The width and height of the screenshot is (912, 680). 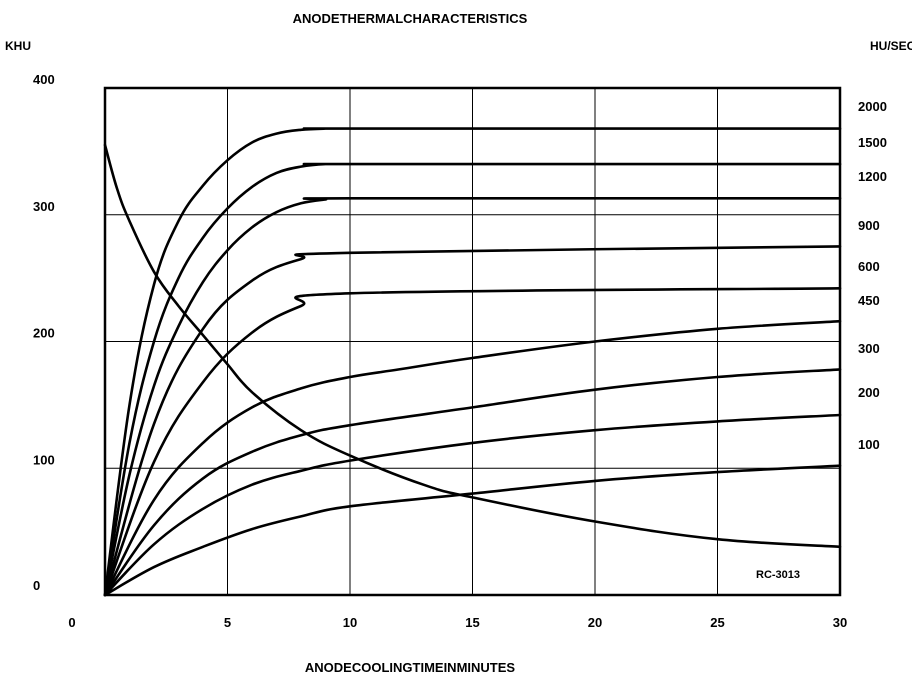 What do you see at coordinates (44, 206) in the screenshot?
I see `y-tick-label: 300` at bounding box center [44, 206].